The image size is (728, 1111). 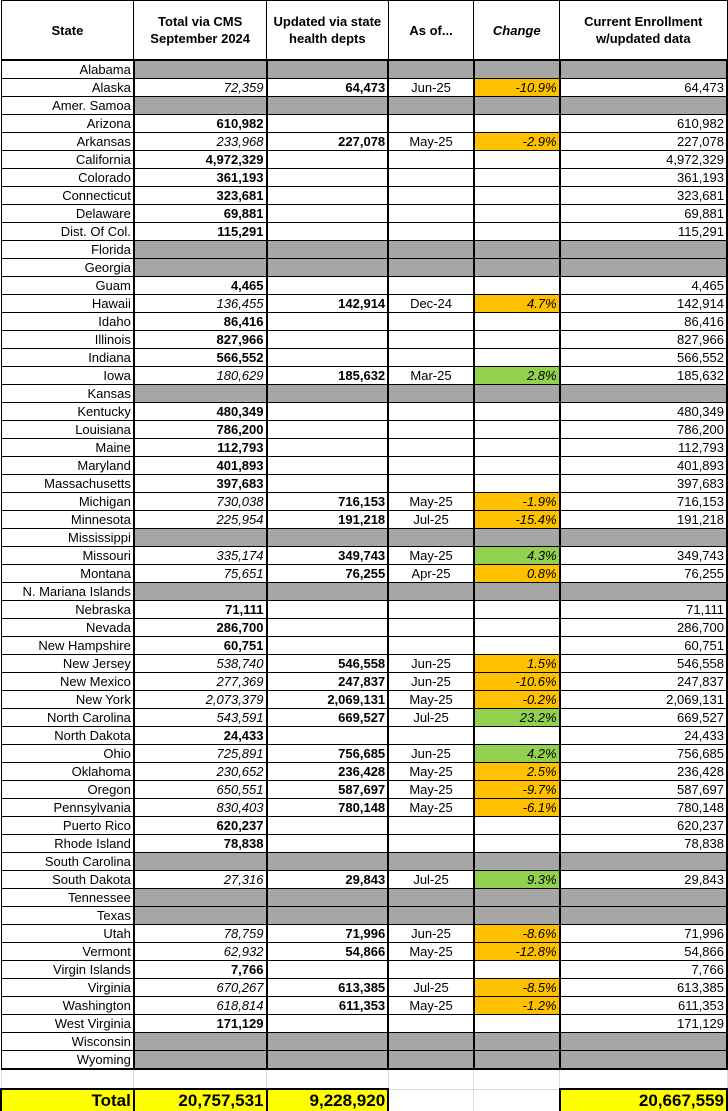 What do you see at coordinates (327, 141) in the screenshot?
I see `updated-cell: 227,078` at bounding box center [327, 141].